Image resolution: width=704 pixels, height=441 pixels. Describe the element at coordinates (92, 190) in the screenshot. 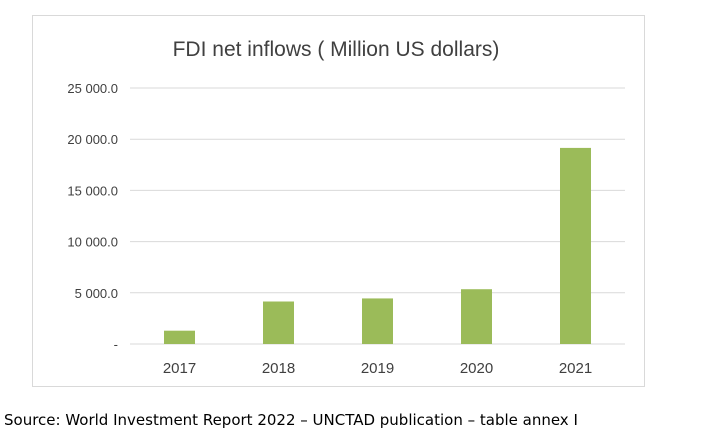

I see `y-tick-label: 15 000.0` at that location.